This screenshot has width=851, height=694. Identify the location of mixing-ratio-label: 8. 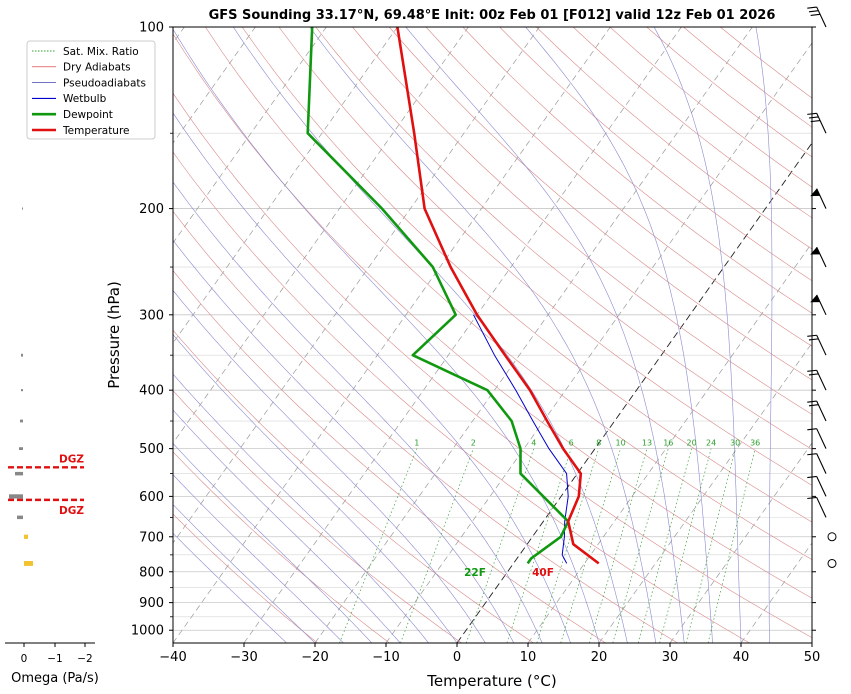
(598, 443).